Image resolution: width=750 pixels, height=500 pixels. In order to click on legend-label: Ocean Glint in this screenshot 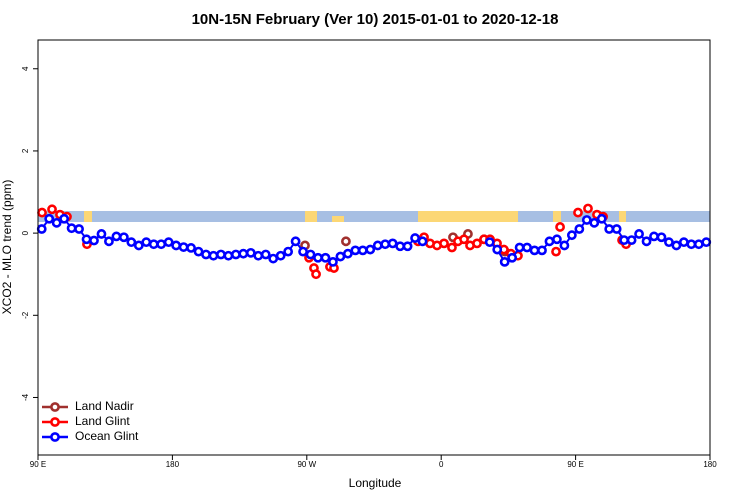, I will do `click(107, 436)`.